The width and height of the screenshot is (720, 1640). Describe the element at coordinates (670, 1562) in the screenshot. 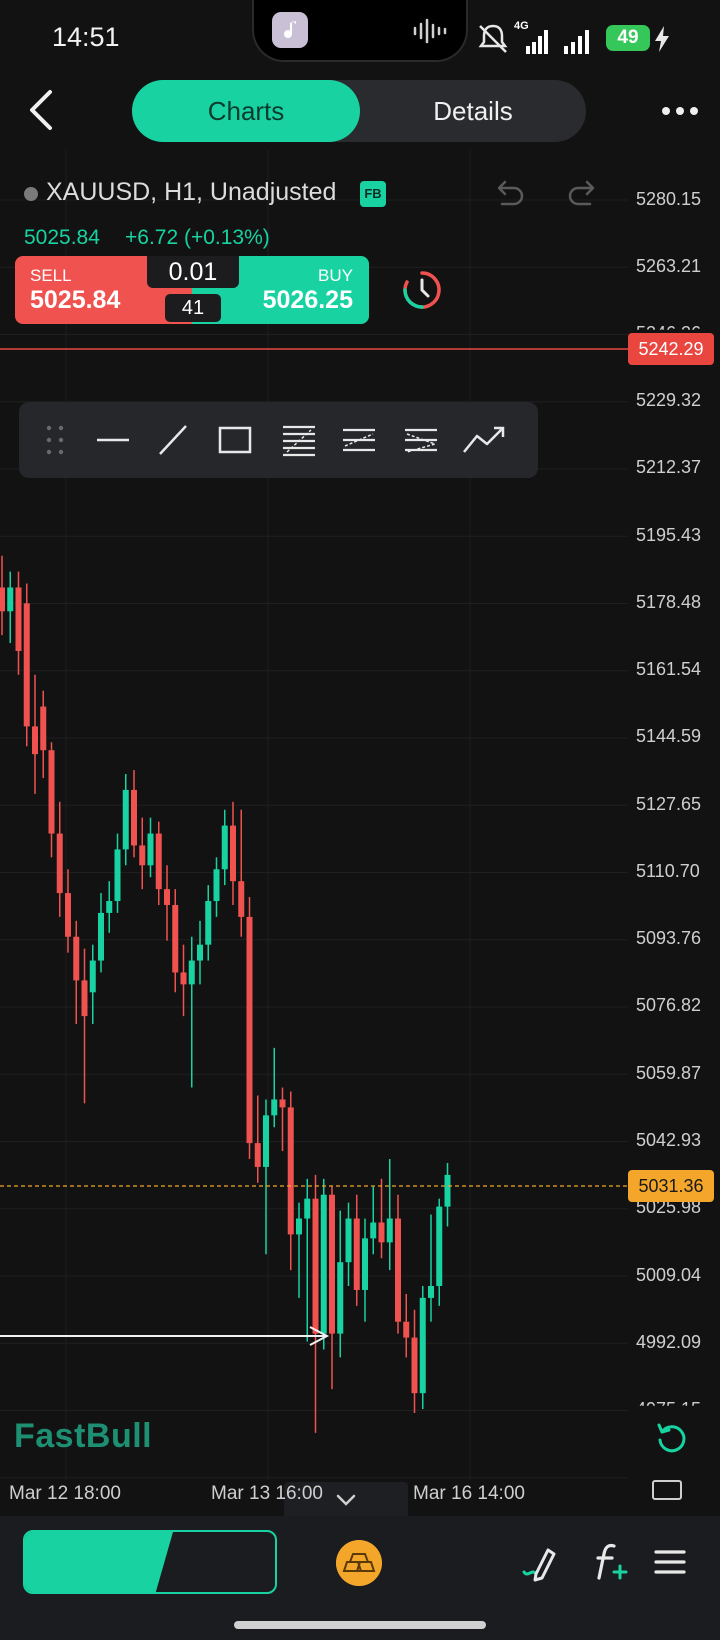

I see `menu-icon` at that location.